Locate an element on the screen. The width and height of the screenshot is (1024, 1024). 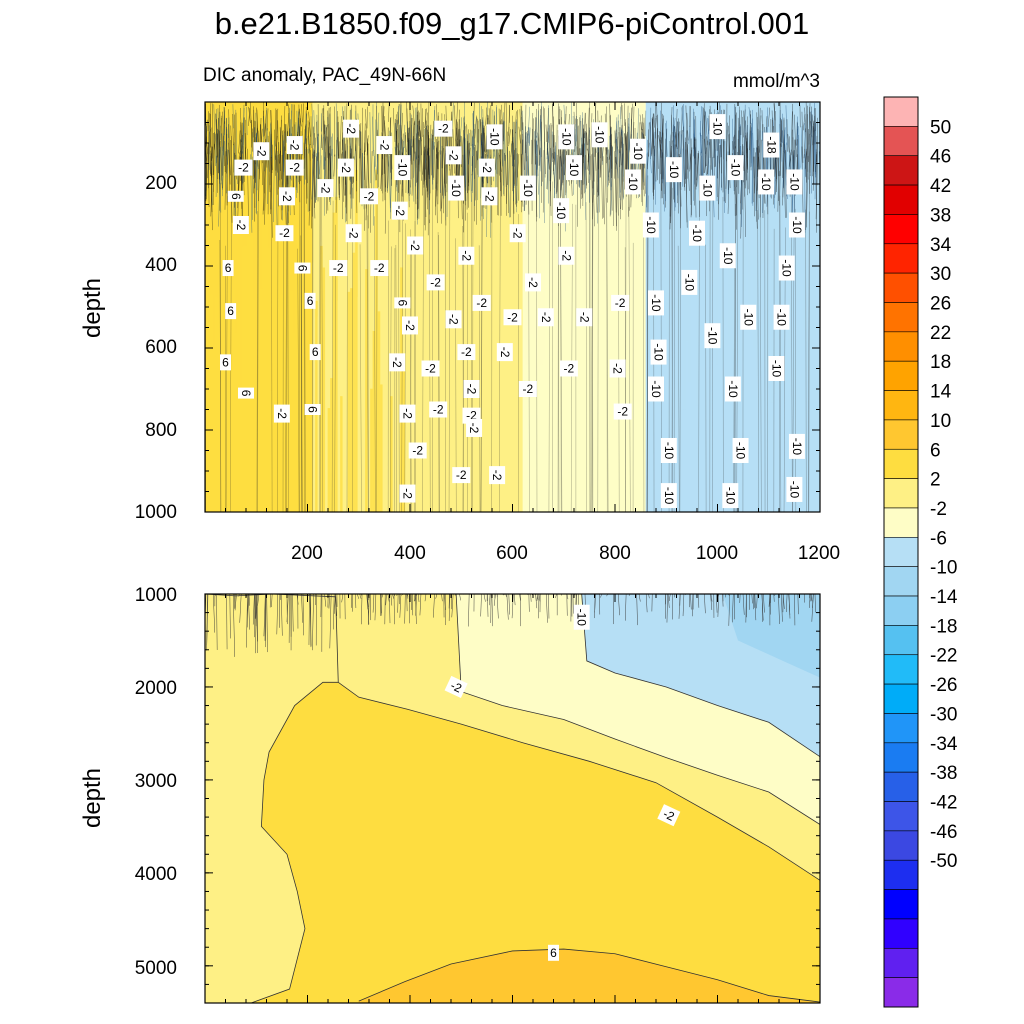
colorbar-label: -6 is located at coordinates (938, 538).